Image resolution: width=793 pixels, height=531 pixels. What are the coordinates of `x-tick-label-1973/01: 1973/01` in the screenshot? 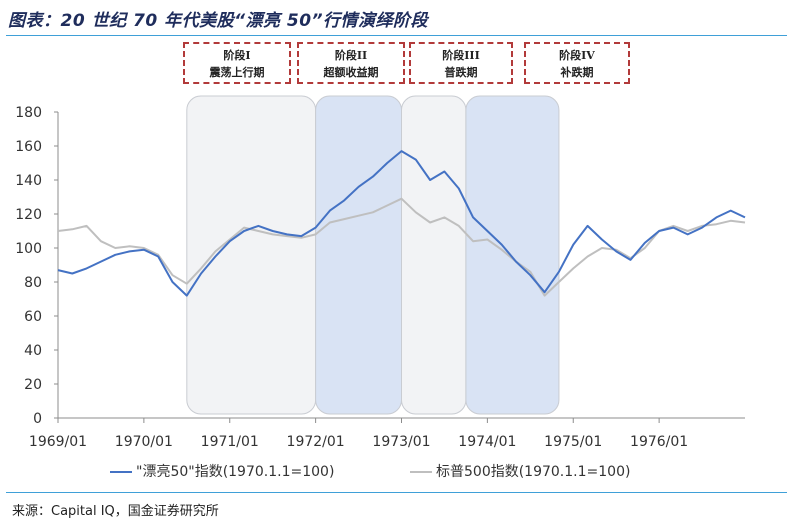 It's located at (401, 442).